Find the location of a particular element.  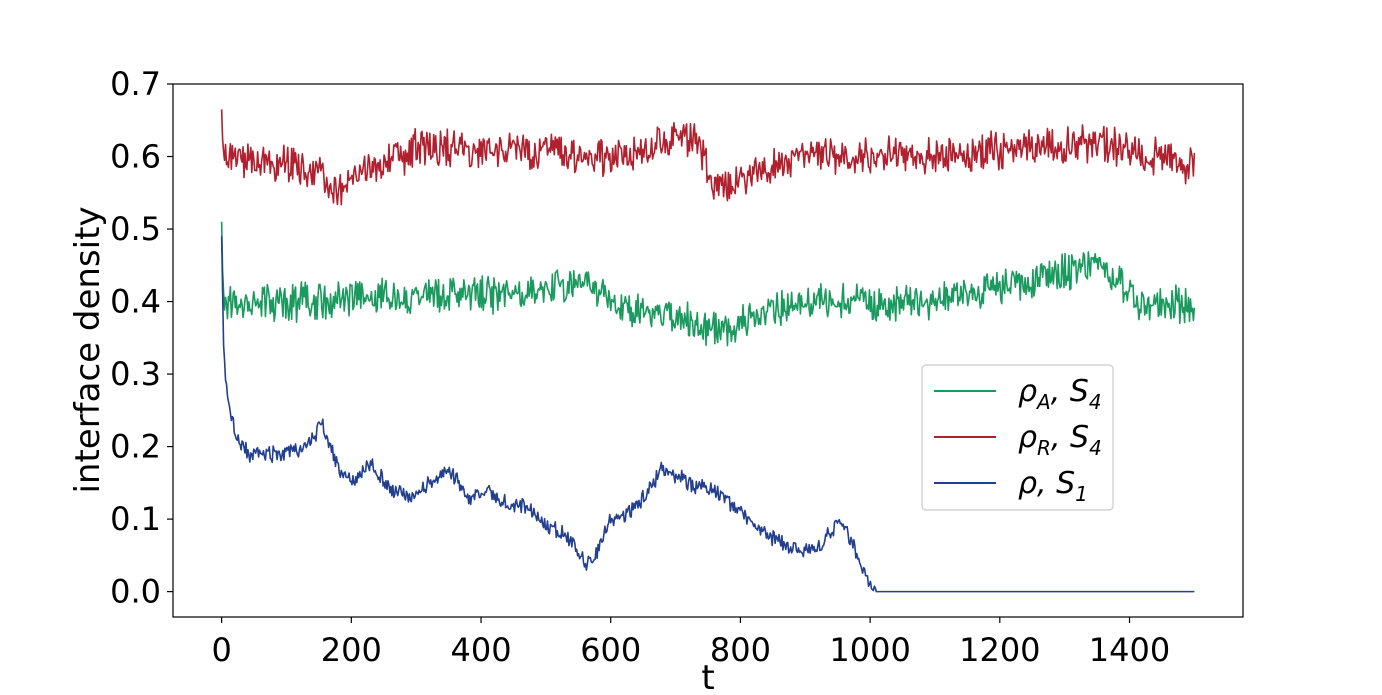

x-tick-label: 800 is located at coordinates (740, 650).